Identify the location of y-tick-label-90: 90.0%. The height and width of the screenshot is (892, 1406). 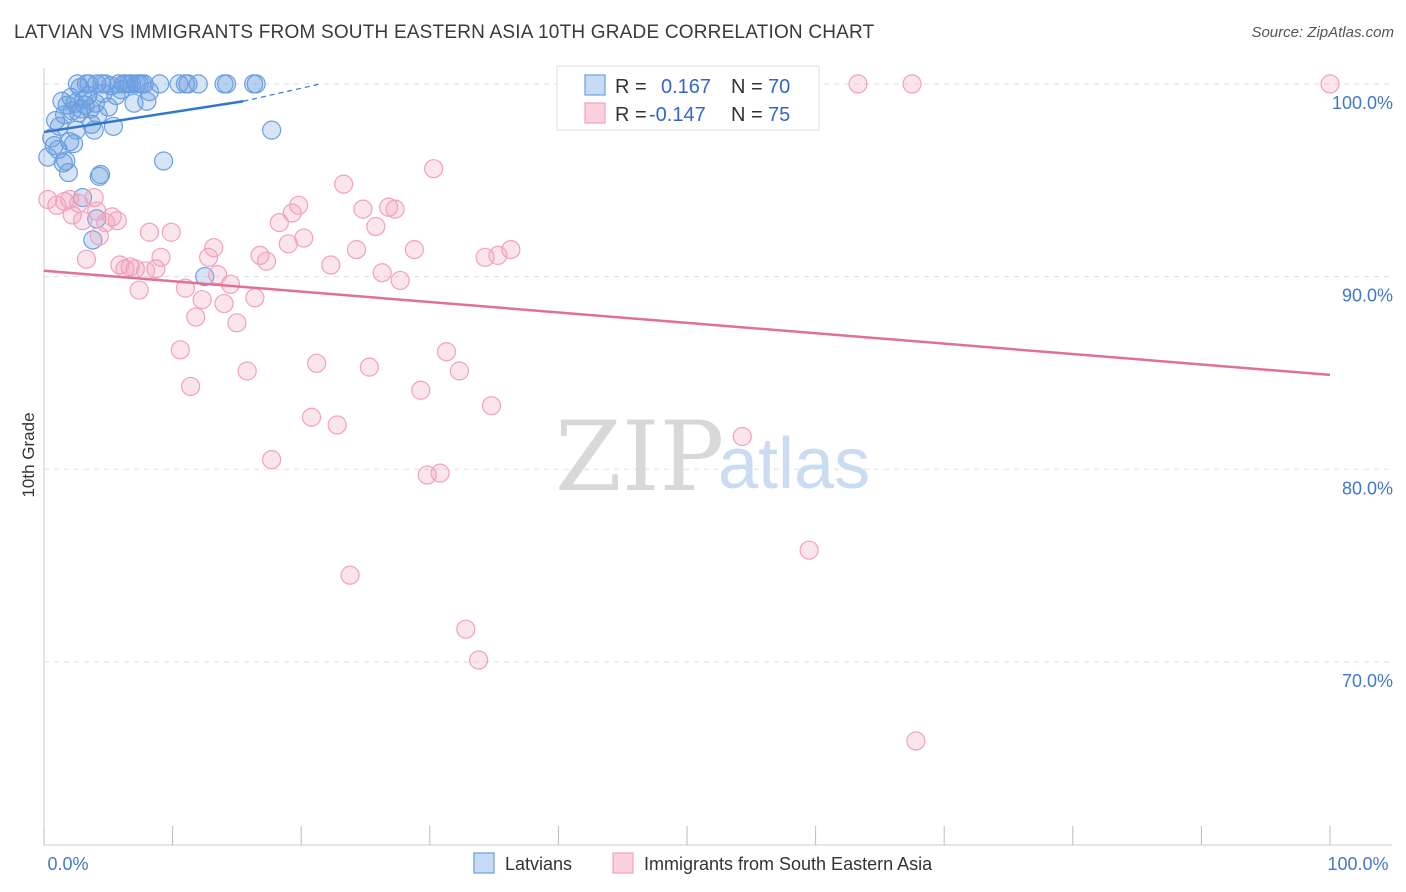
(1367, 296).